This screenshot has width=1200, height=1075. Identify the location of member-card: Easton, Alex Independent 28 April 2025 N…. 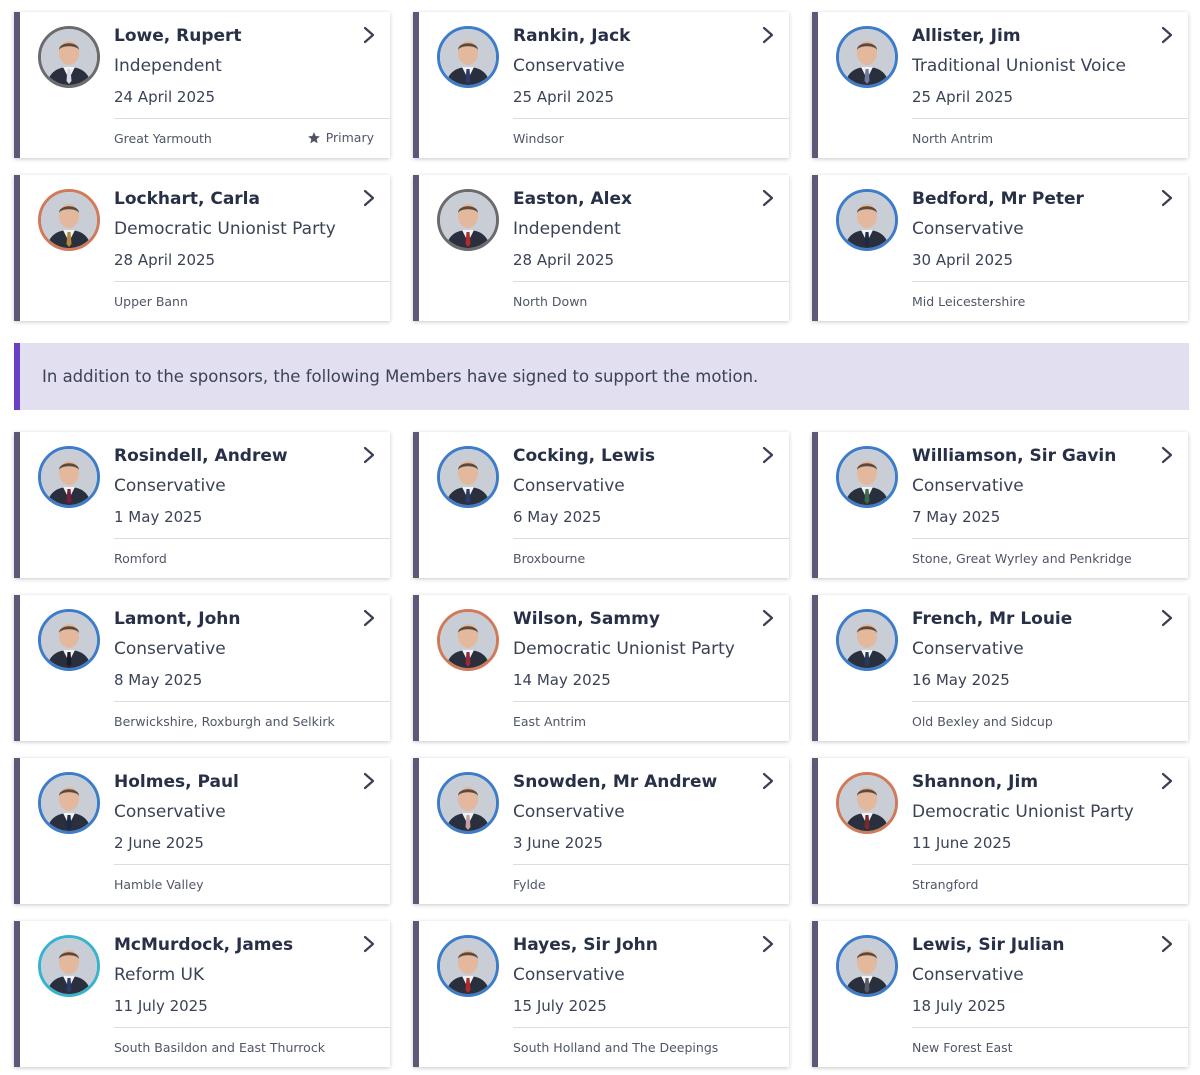
(601, 248).